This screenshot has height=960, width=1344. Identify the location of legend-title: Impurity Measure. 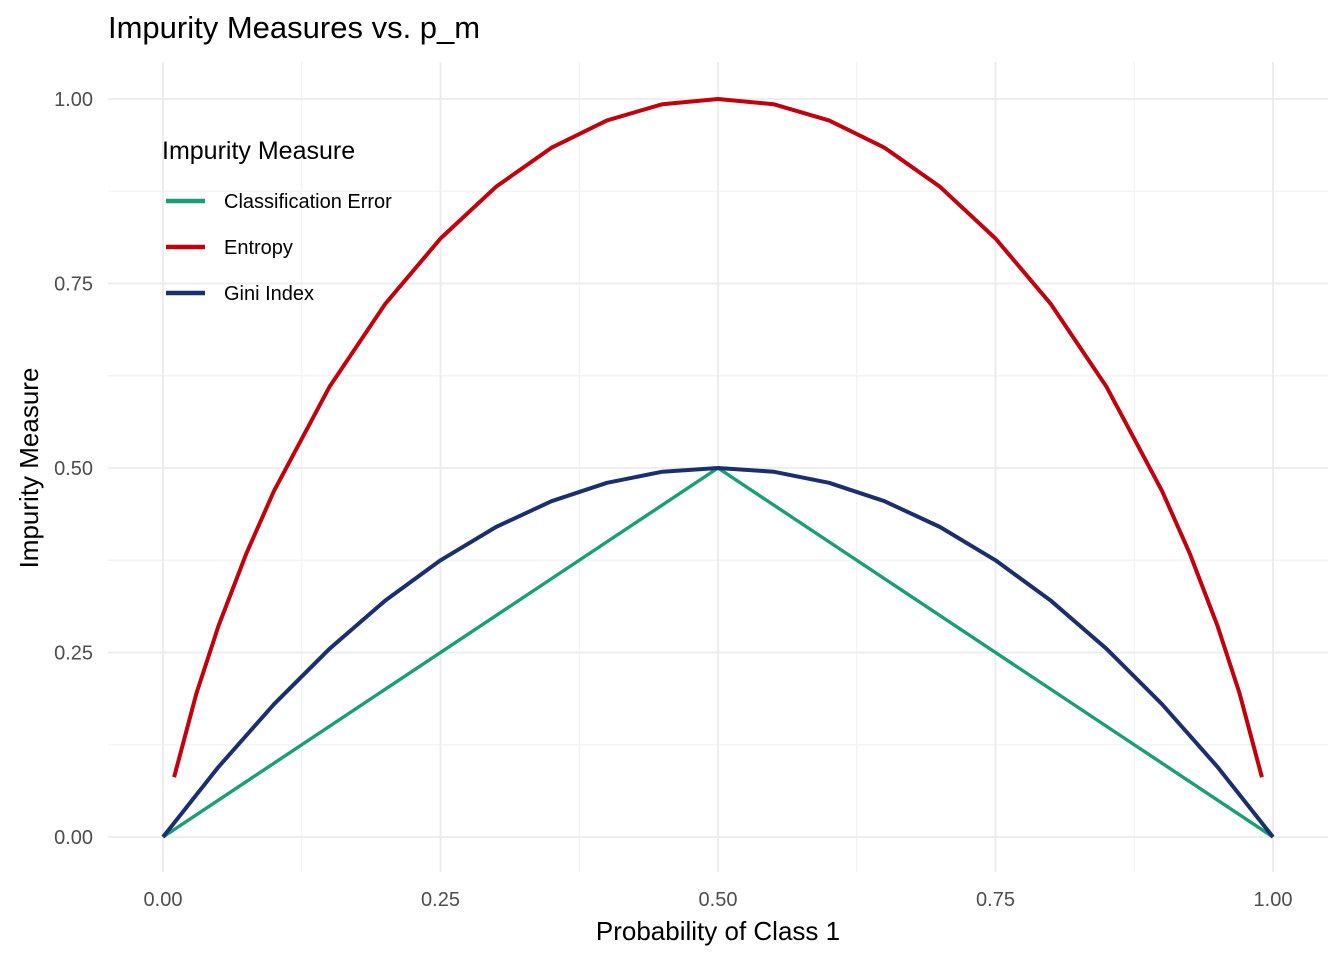
(258, 151).